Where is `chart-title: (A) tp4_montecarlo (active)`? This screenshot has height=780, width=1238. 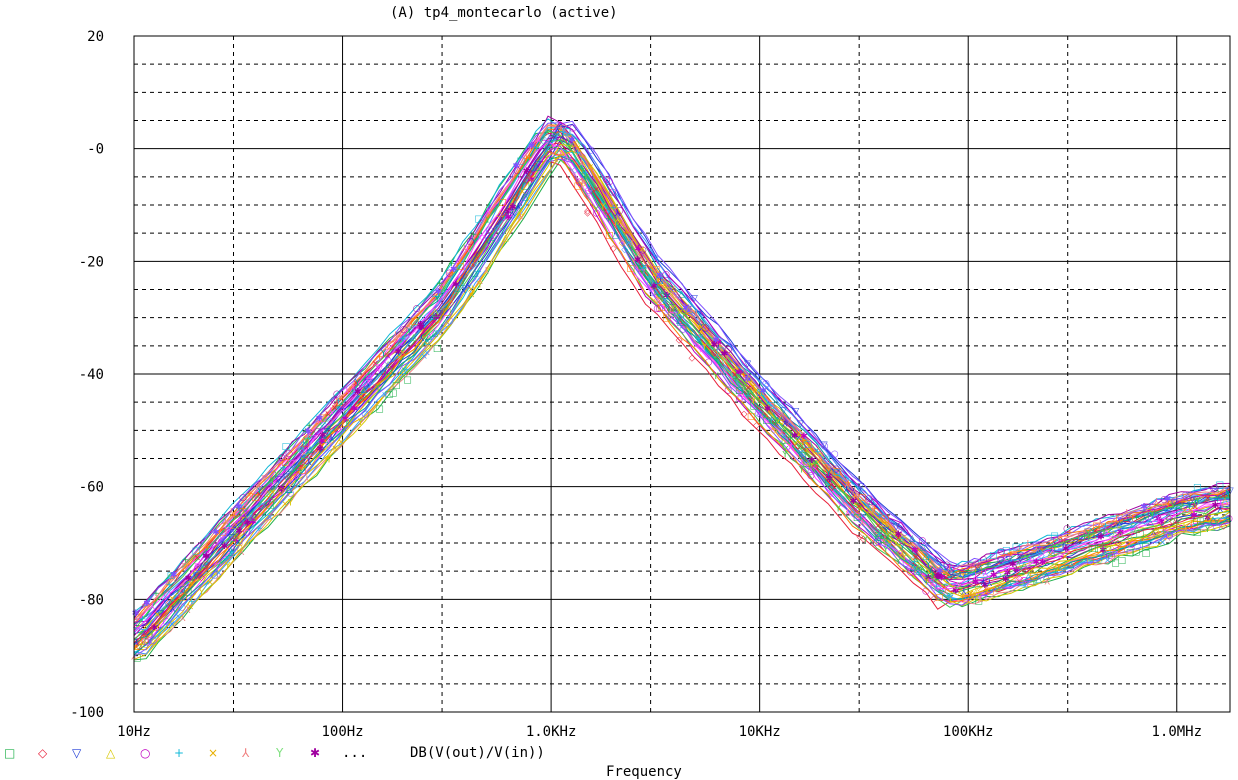 chart-title: (A) tp4_montecarlo (active) is located at coordinates (504, 13).